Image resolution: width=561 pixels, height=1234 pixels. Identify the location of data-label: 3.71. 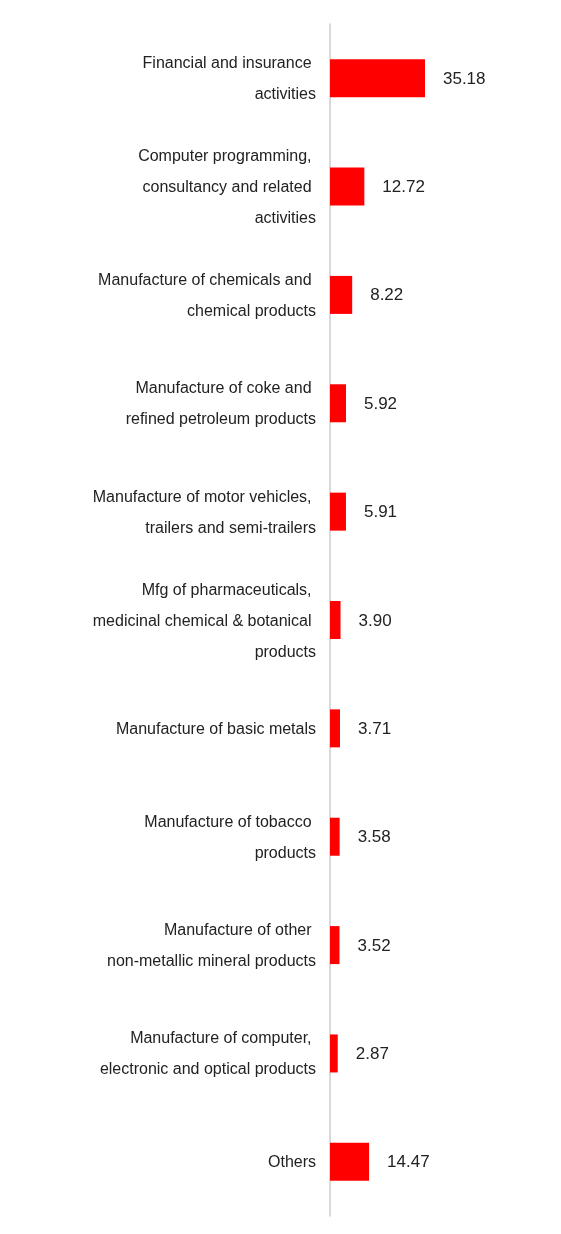
(375, 728).